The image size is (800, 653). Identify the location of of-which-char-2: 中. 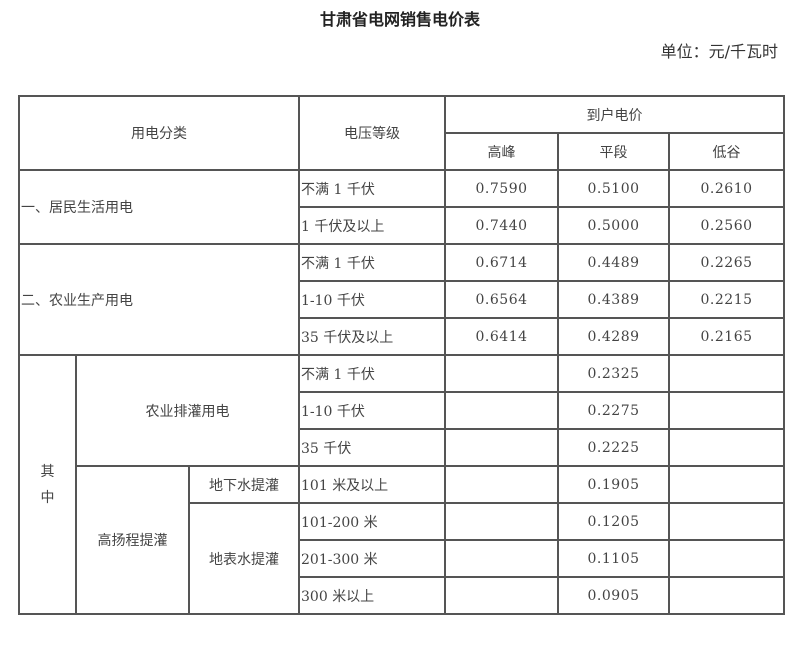
(47, 497).